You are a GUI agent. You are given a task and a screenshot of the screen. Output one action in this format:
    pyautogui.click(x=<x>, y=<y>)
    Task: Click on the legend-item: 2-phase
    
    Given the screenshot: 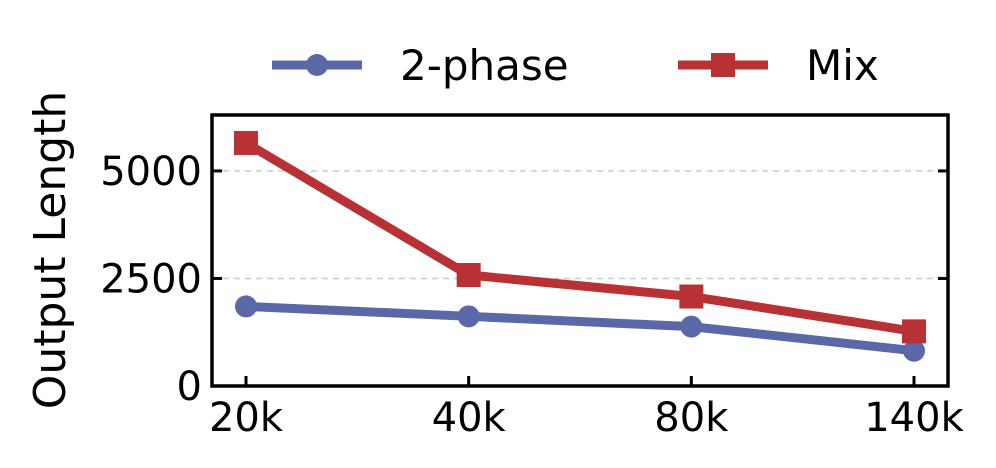 What is the action you would take?
    pyautogui.click(x=420, y=65)
    